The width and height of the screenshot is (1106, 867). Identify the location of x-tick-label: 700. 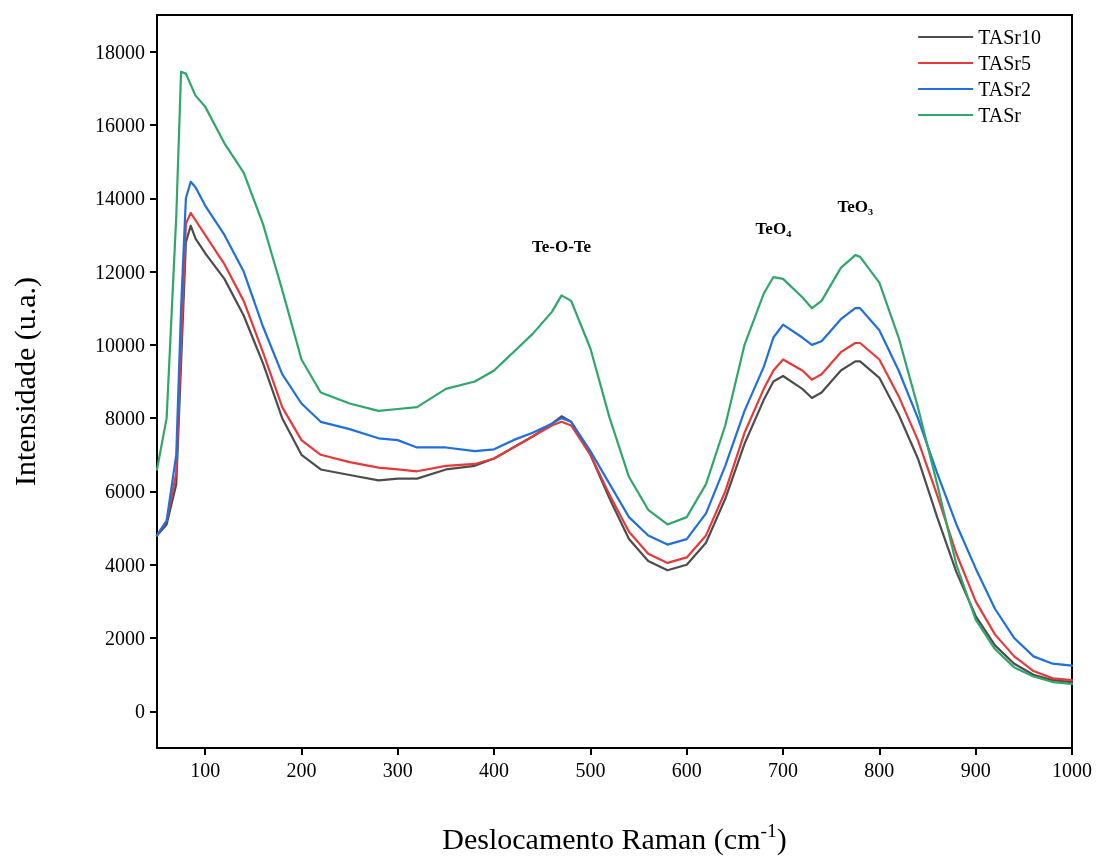
(783, 770).